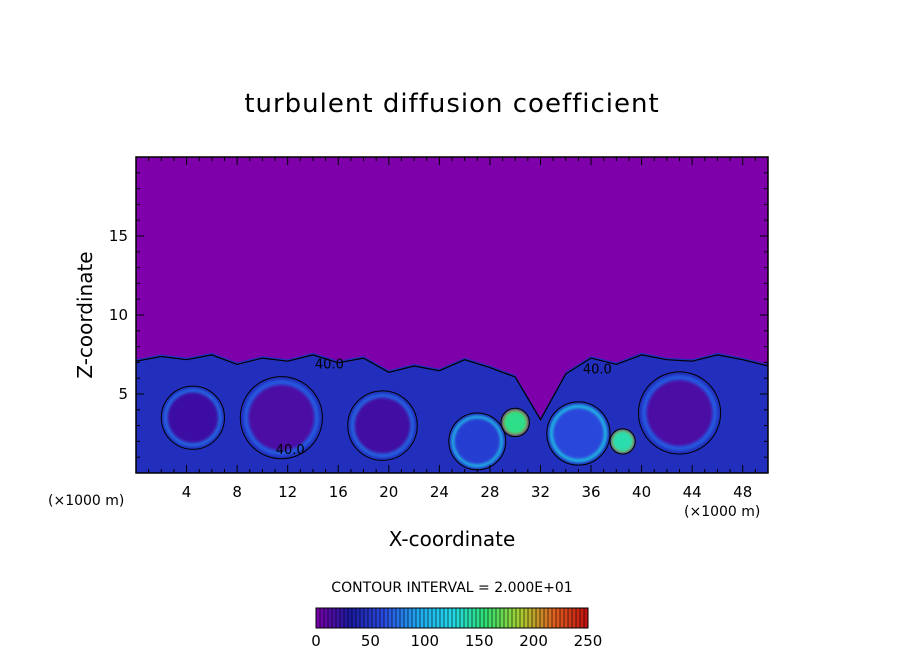 The image size is (904, 654). What do you see at coordinates (588, 641) in the screenshot?
I see `colorbar-tick-label: 250` at bounding box center [588, 641].